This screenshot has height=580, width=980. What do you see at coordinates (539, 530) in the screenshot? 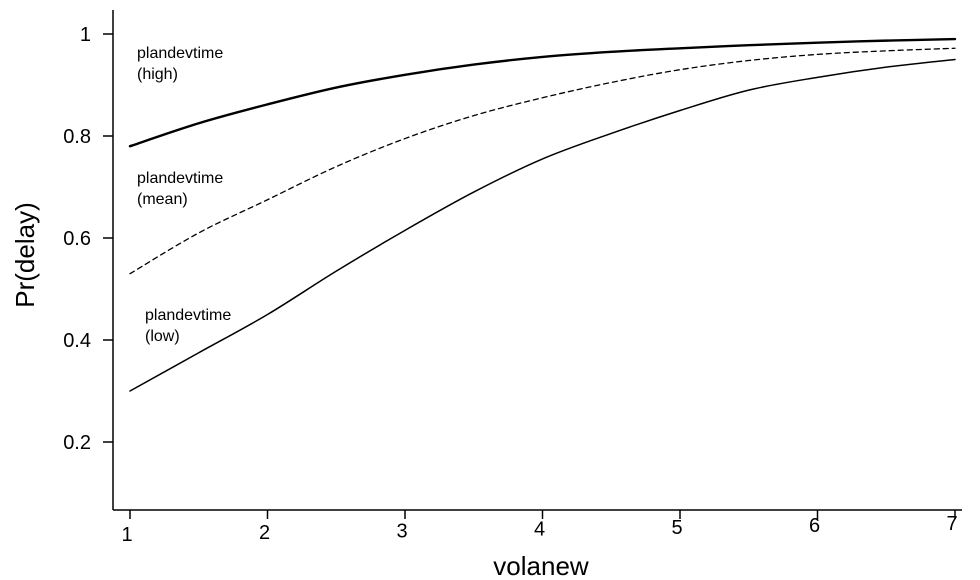
I see `x-tick-label: 4` at bounding box center [539, 530].